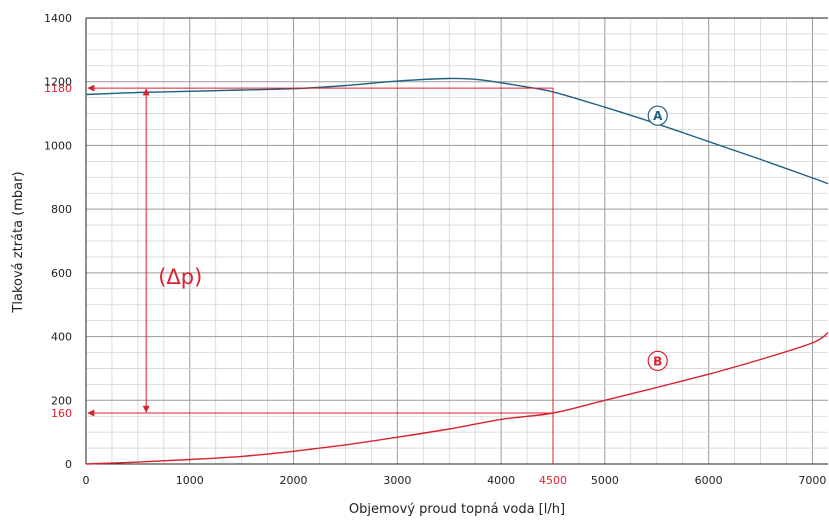 This screenshot has width=829, height=526. I want to click on x-tick-label: 4000, so click(501, 480).